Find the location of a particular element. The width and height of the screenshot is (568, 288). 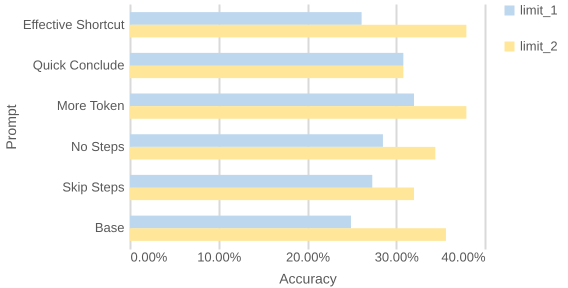

legend-label: limit_2 is located at coordinates (539, 46).